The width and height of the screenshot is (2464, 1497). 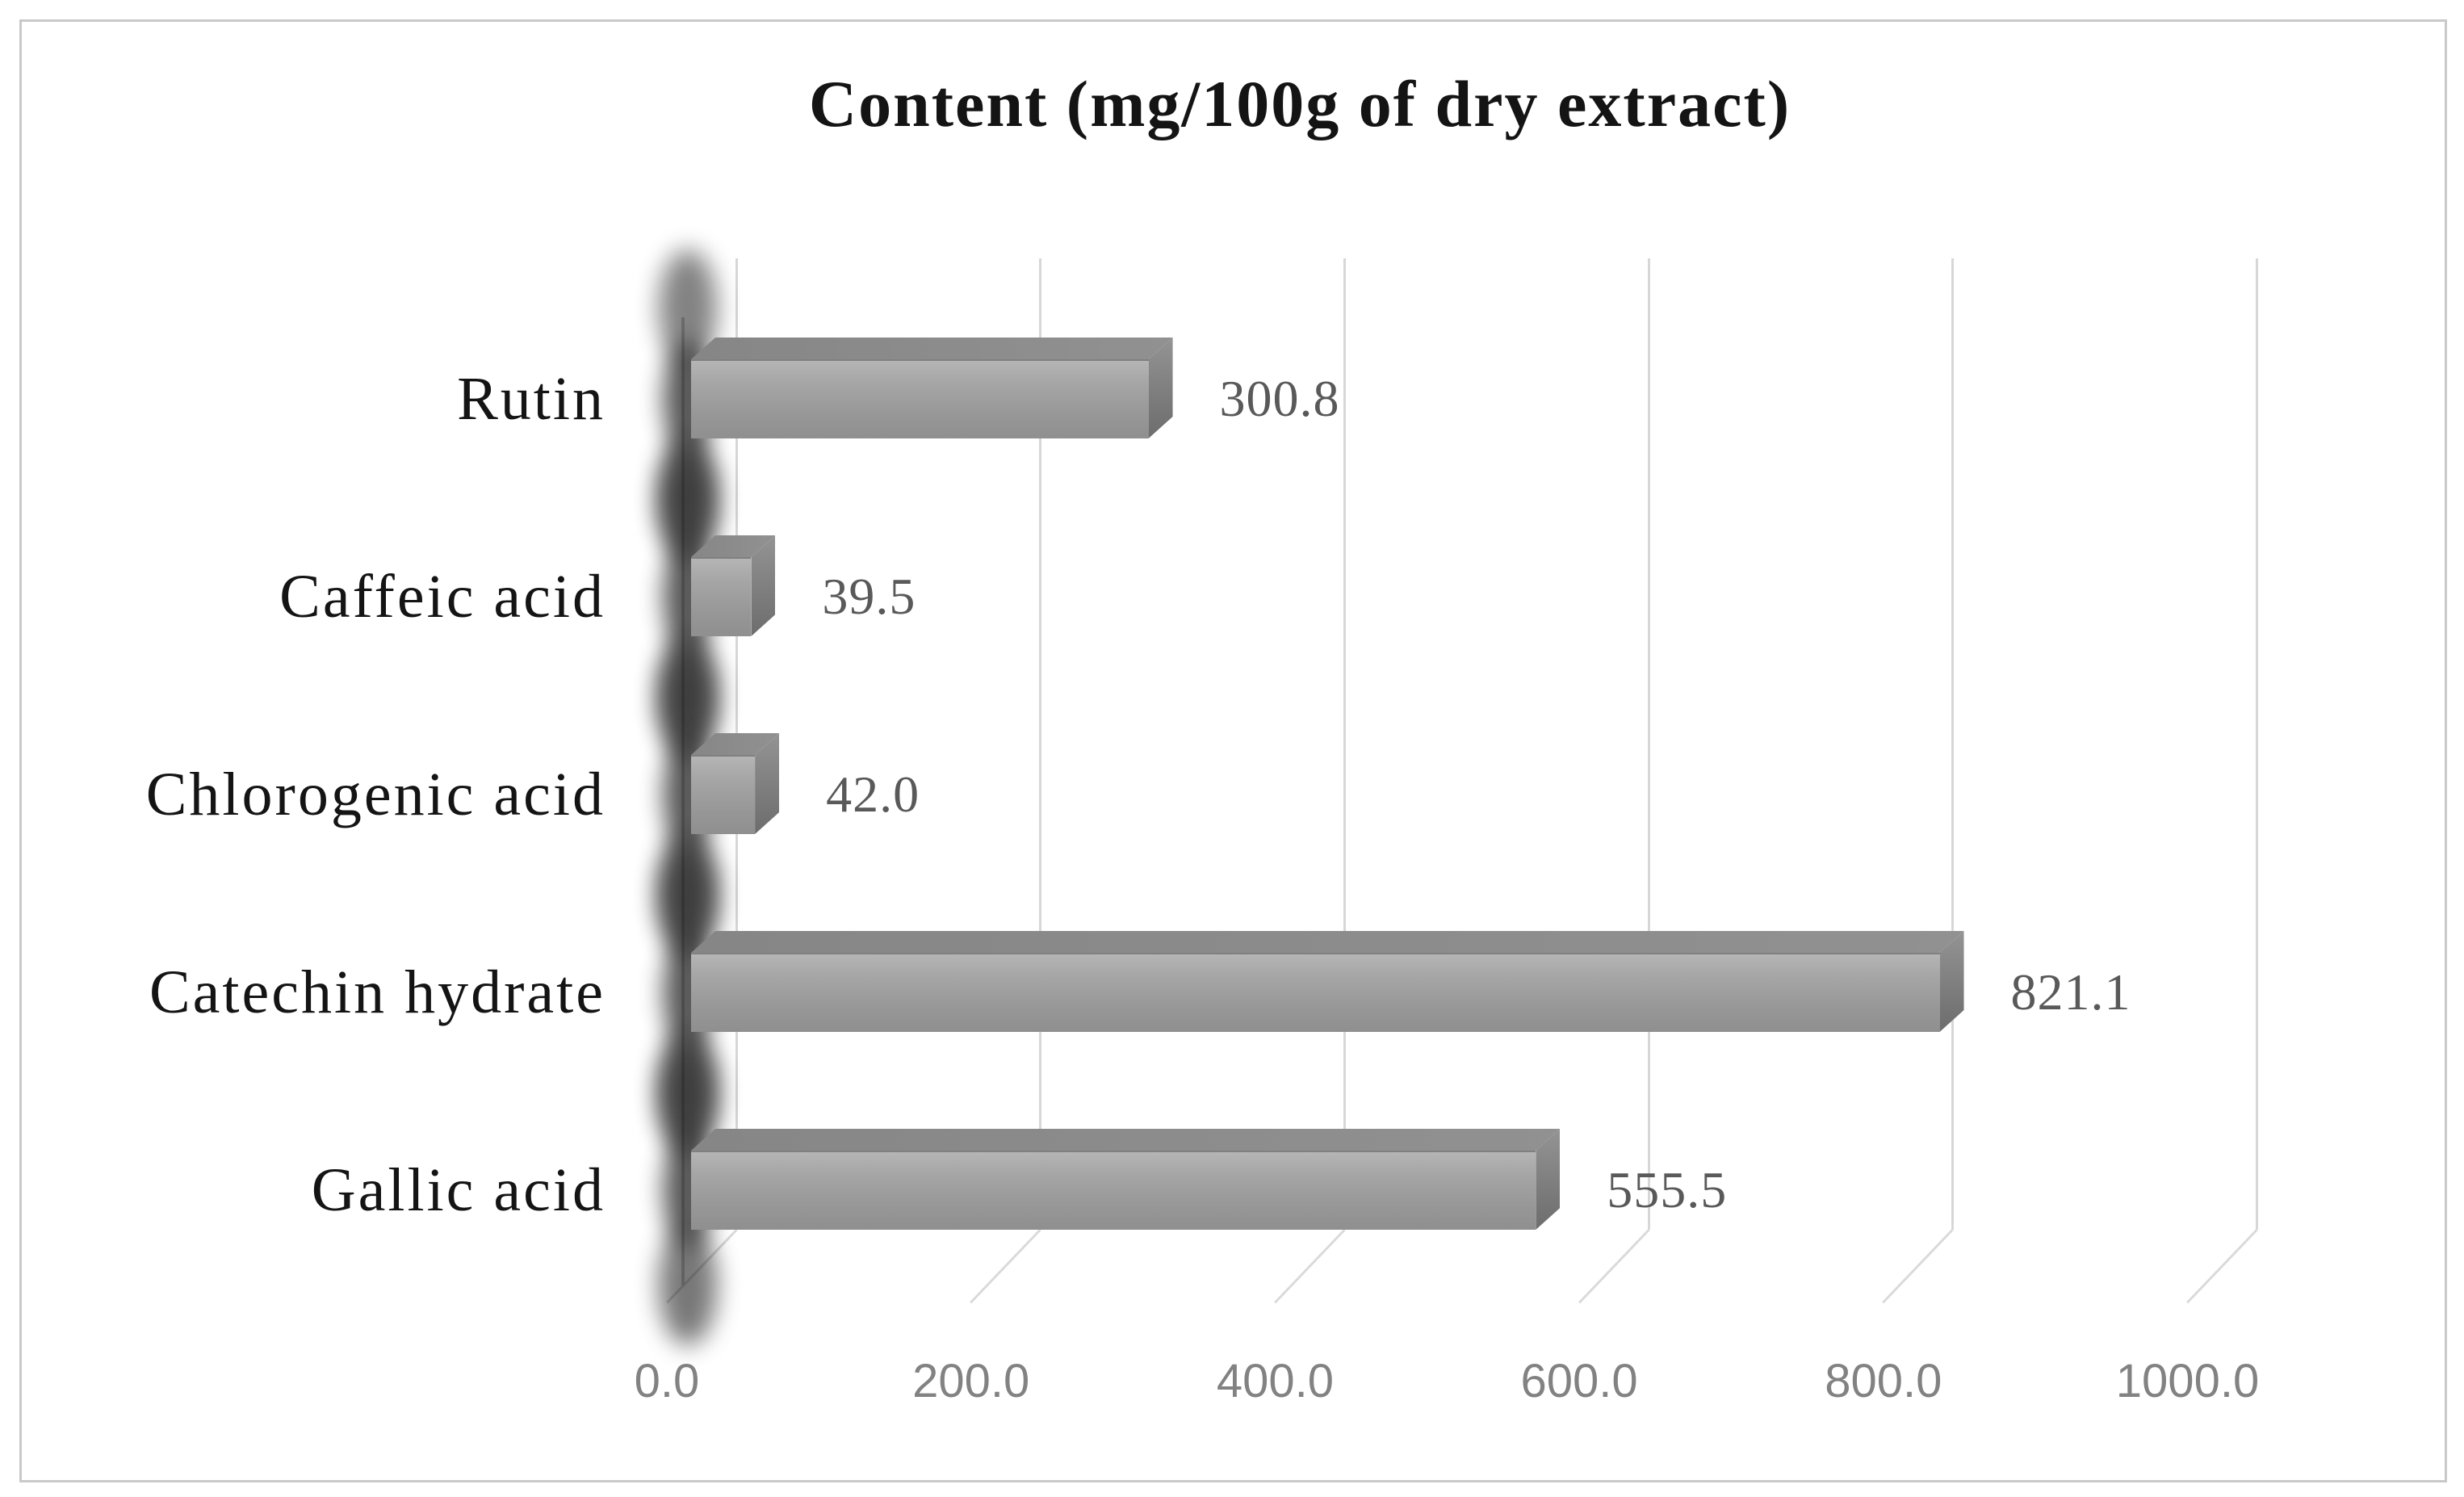 I want to click on value-label: 42.0, so click(x=873, y=794).